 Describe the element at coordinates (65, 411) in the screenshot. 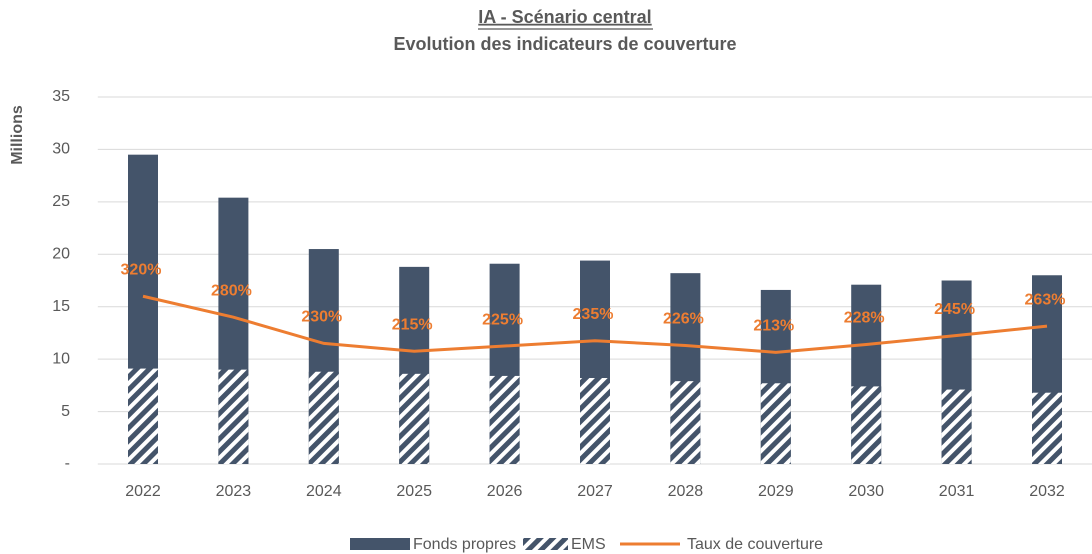

I see `y-tick-label: 5` at that location.